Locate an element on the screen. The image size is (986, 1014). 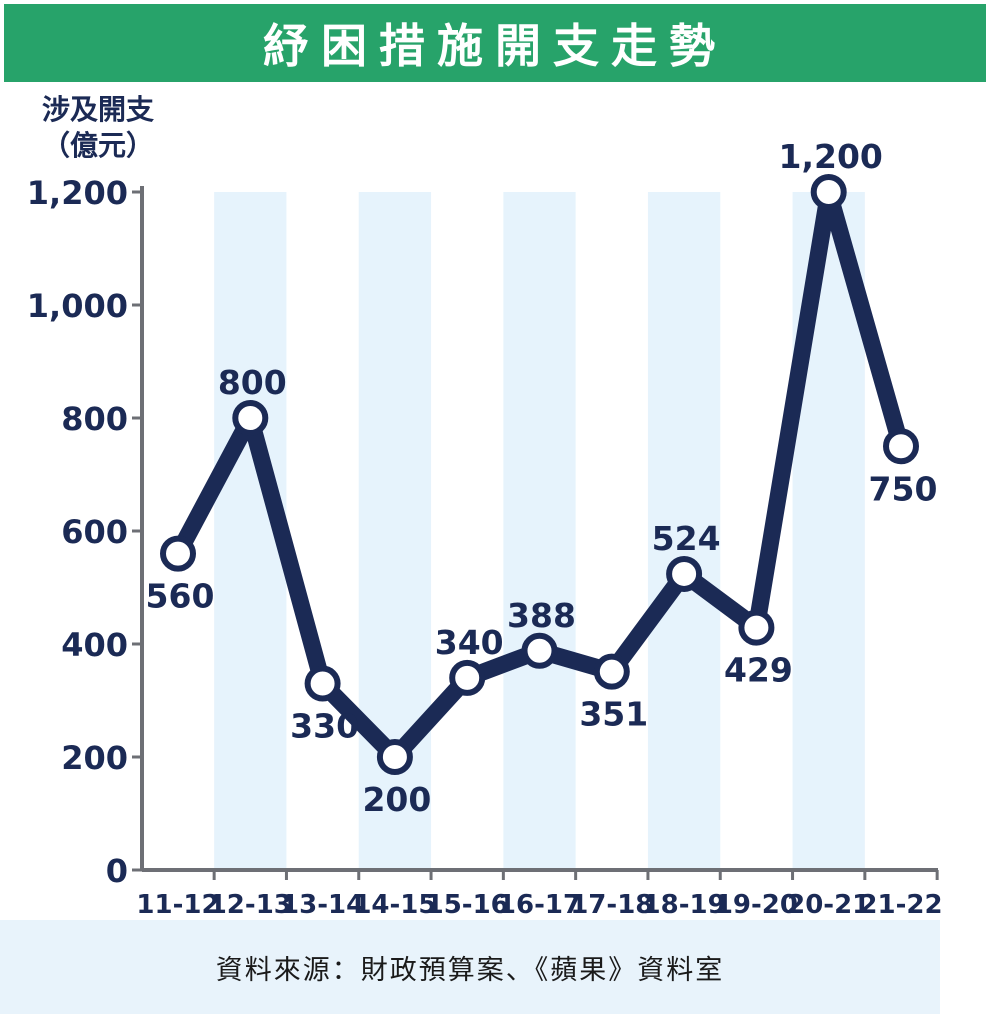
x-tick-label: 20-21 is located at coordinates (828, 905).